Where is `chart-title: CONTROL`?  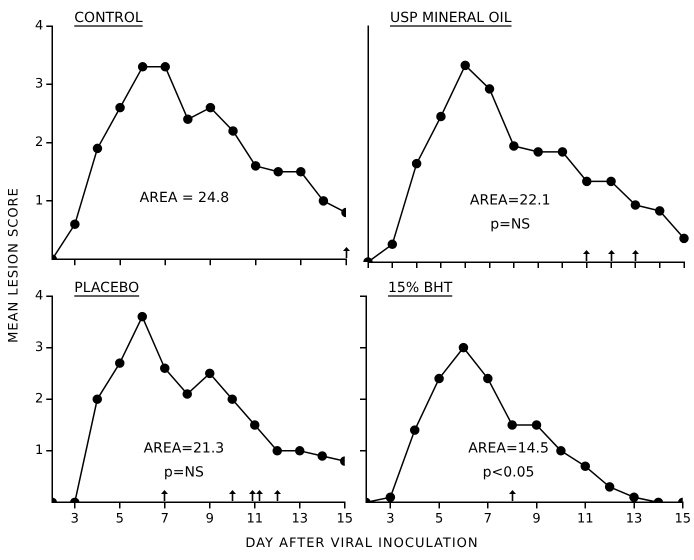 chart-title: CONTROL is located at coordinates (108, 18).